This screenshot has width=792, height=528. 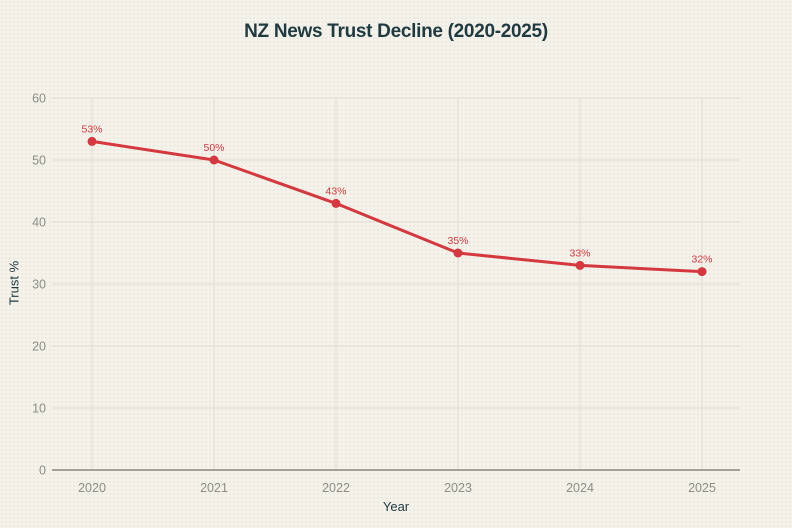 What do you see at coordinates (701, 260) in the screenshot?
I see `data-point-label: 32%` at bounding box center [701, 260].